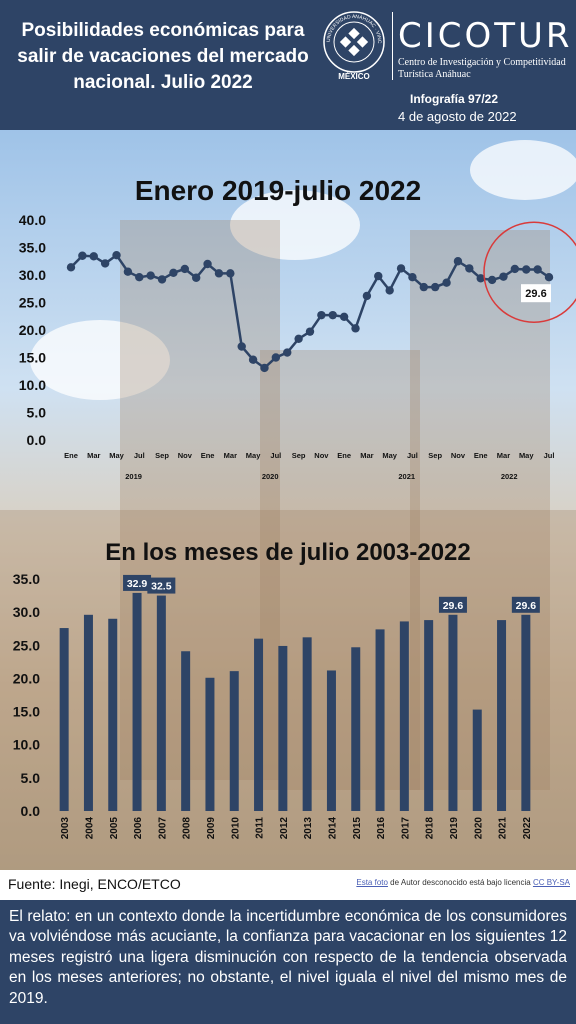  Describe the element at coordinates (161, 587) in the screenshot. I see `data-label: 32.5` at that location.